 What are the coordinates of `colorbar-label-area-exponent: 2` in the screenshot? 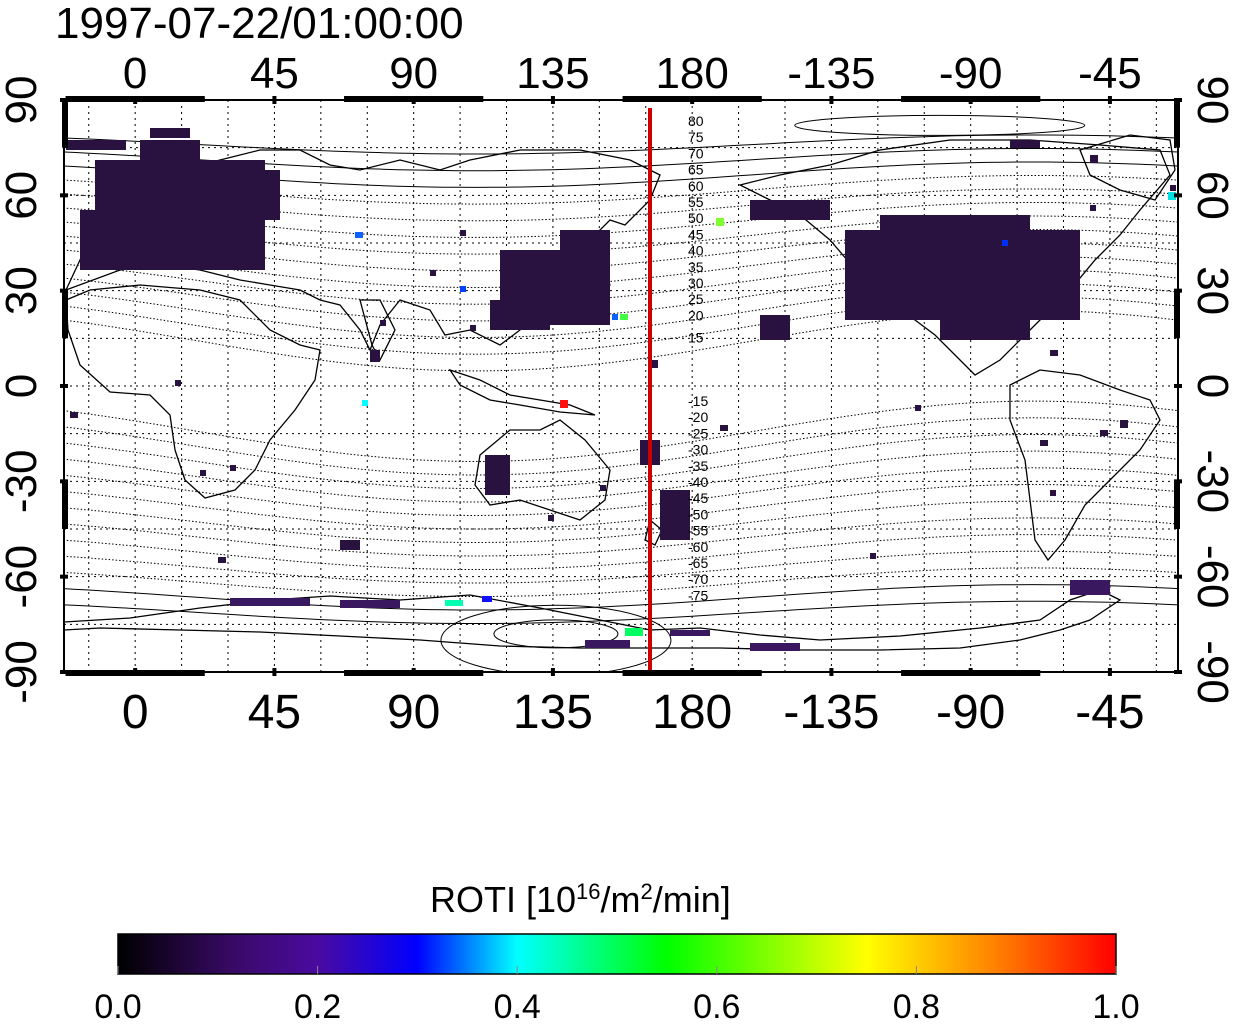 It's located at (646, 891).